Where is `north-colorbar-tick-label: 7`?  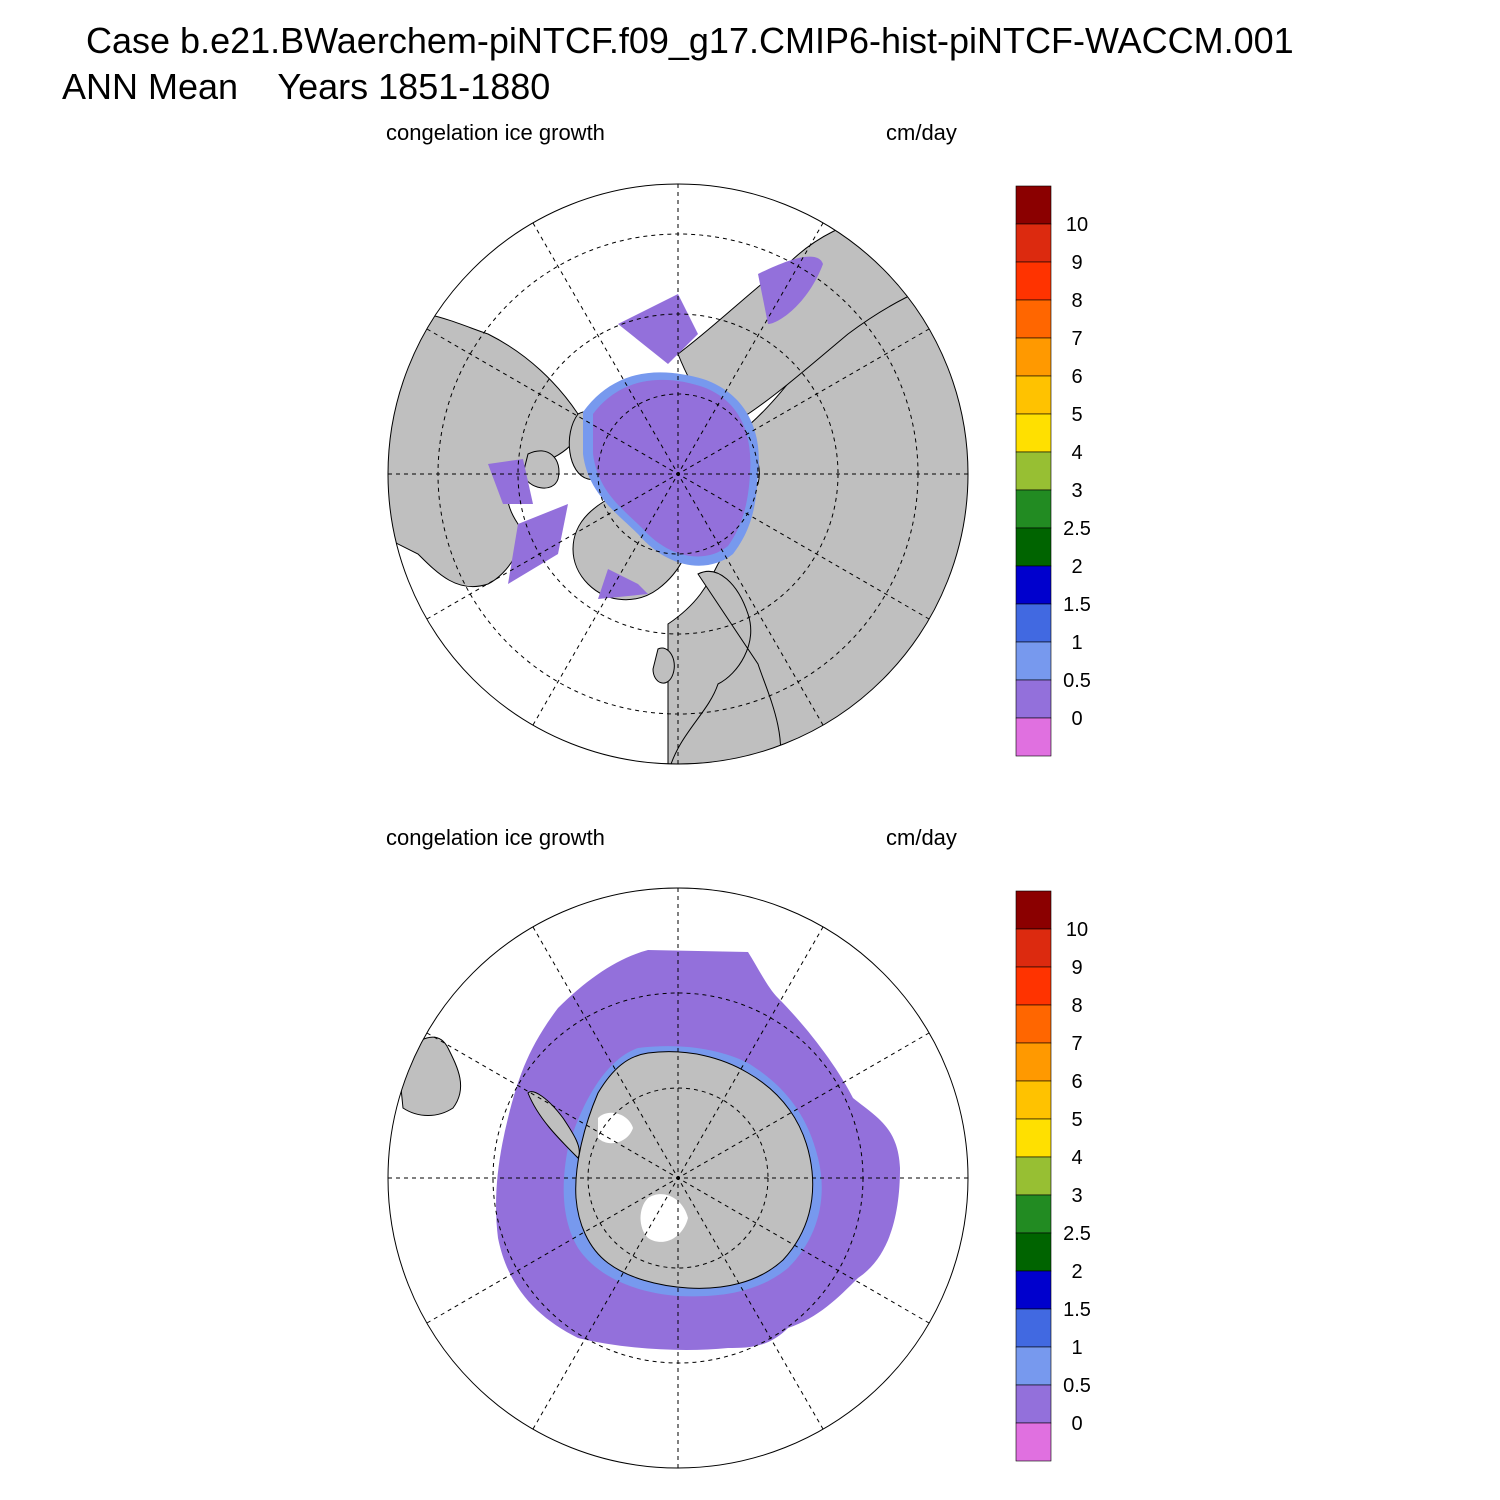
north-colorbar-tick-label: 7 is located at coordinates (1076, 339).